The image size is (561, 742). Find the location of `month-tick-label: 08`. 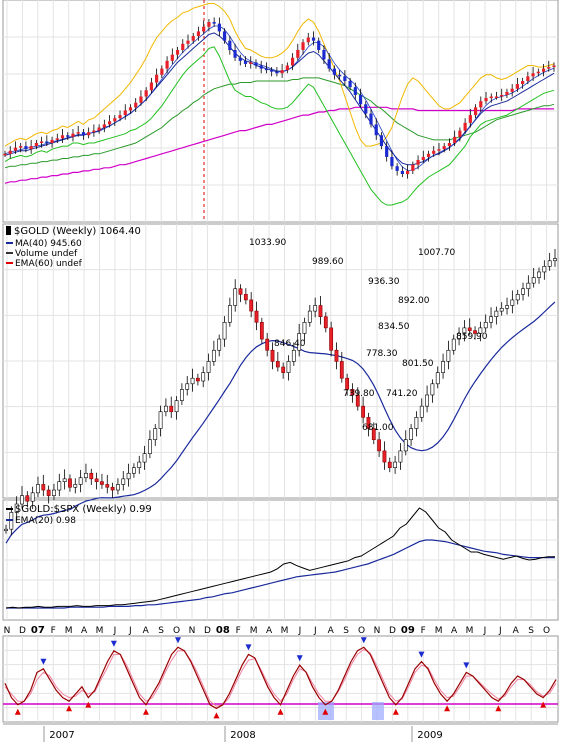

month-tick-label: 08 is located at coordinates (223, 630).